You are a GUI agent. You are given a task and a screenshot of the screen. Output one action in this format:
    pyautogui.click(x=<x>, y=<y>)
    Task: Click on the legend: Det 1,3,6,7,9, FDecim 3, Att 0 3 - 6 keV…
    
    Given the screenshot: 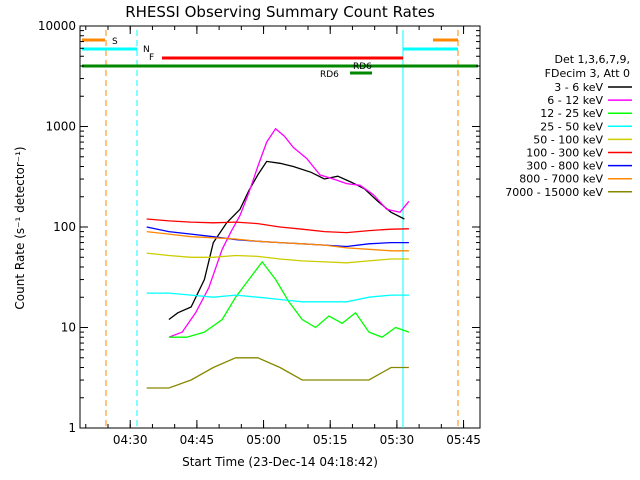 What is the action you would take?
    pyautogui.click(x=568, y=126)
    